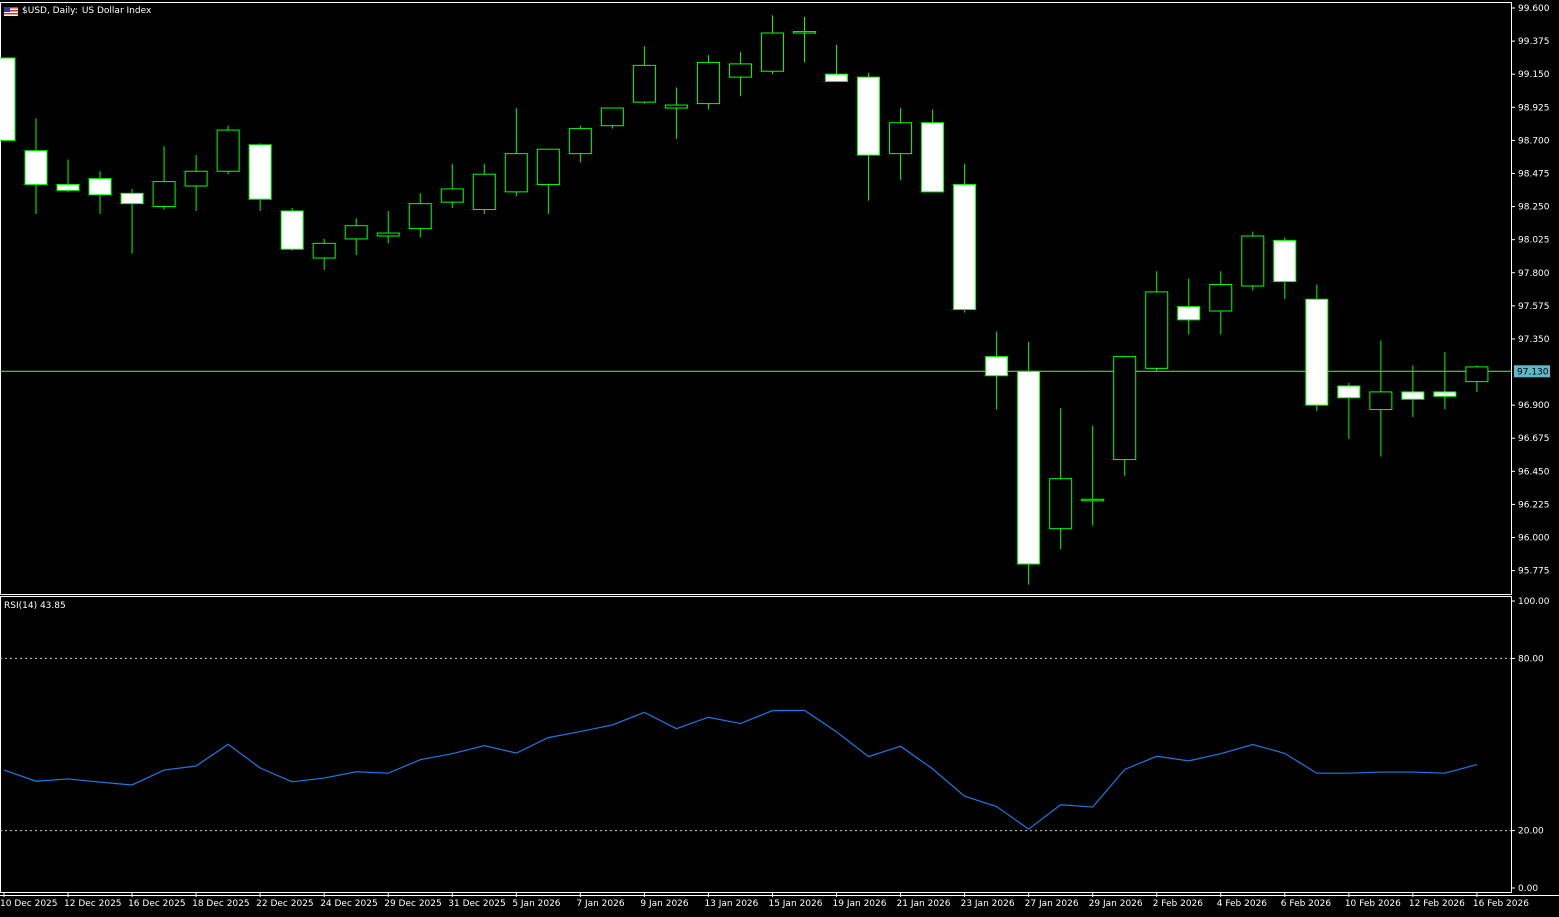 The height and width of the screenshot is (917, 1559). I want to click on time-axis-label: 24 Dec 2025, so click(349, 904).